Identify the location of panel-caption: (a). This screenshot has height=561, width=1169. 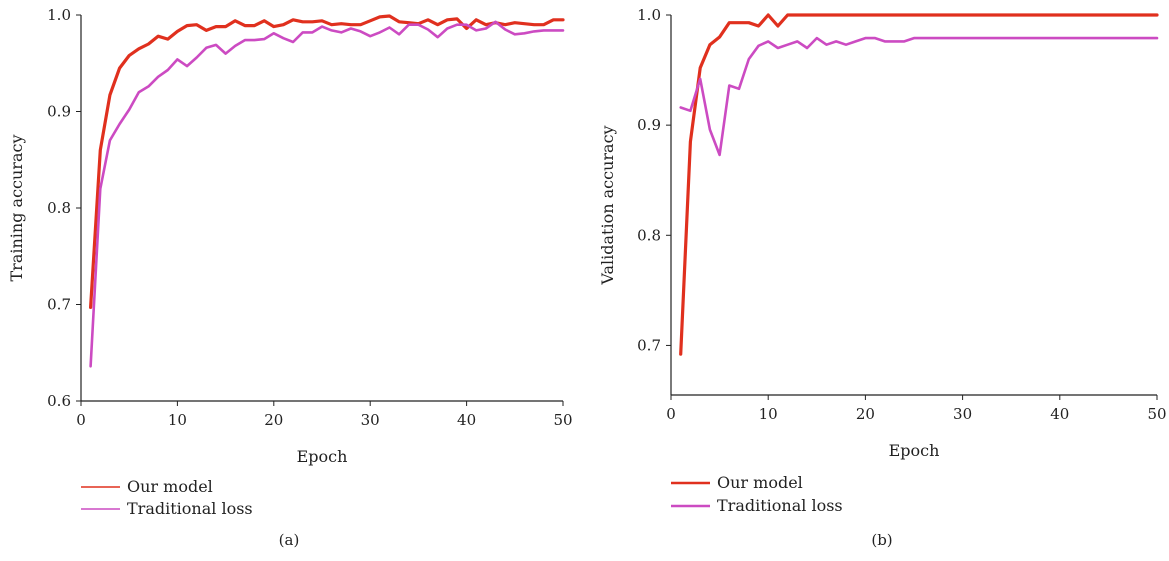
(289, 540).